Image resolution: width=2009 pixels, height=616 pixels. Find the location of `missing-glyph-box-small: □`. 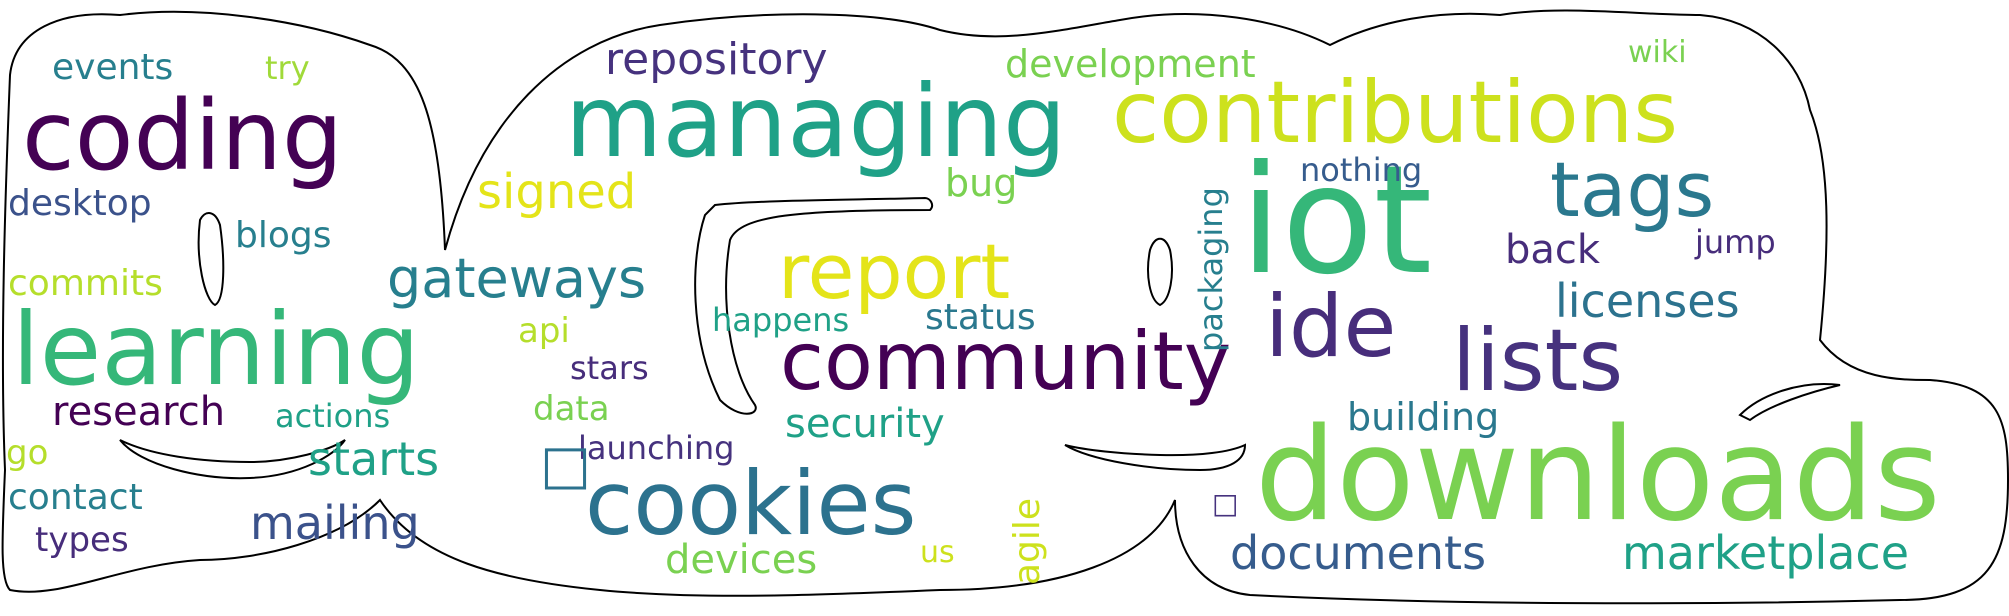

missing-glyph-box-small: □ is located at coordinates (1225, 503).